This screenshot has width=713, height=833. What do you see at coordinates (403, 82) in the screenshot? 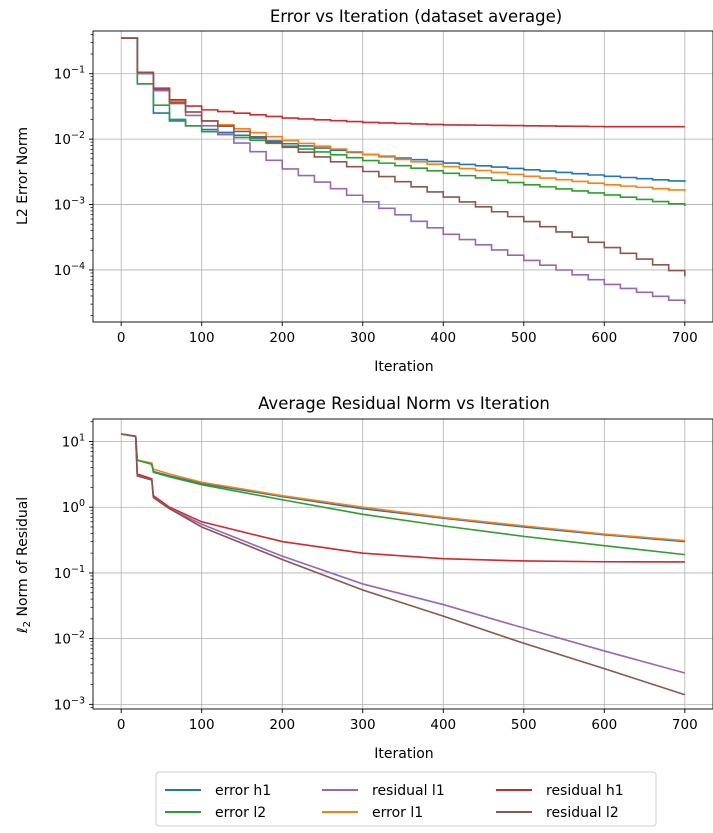
I see `top-series-residual-h1` at bounding box center [403, 82].